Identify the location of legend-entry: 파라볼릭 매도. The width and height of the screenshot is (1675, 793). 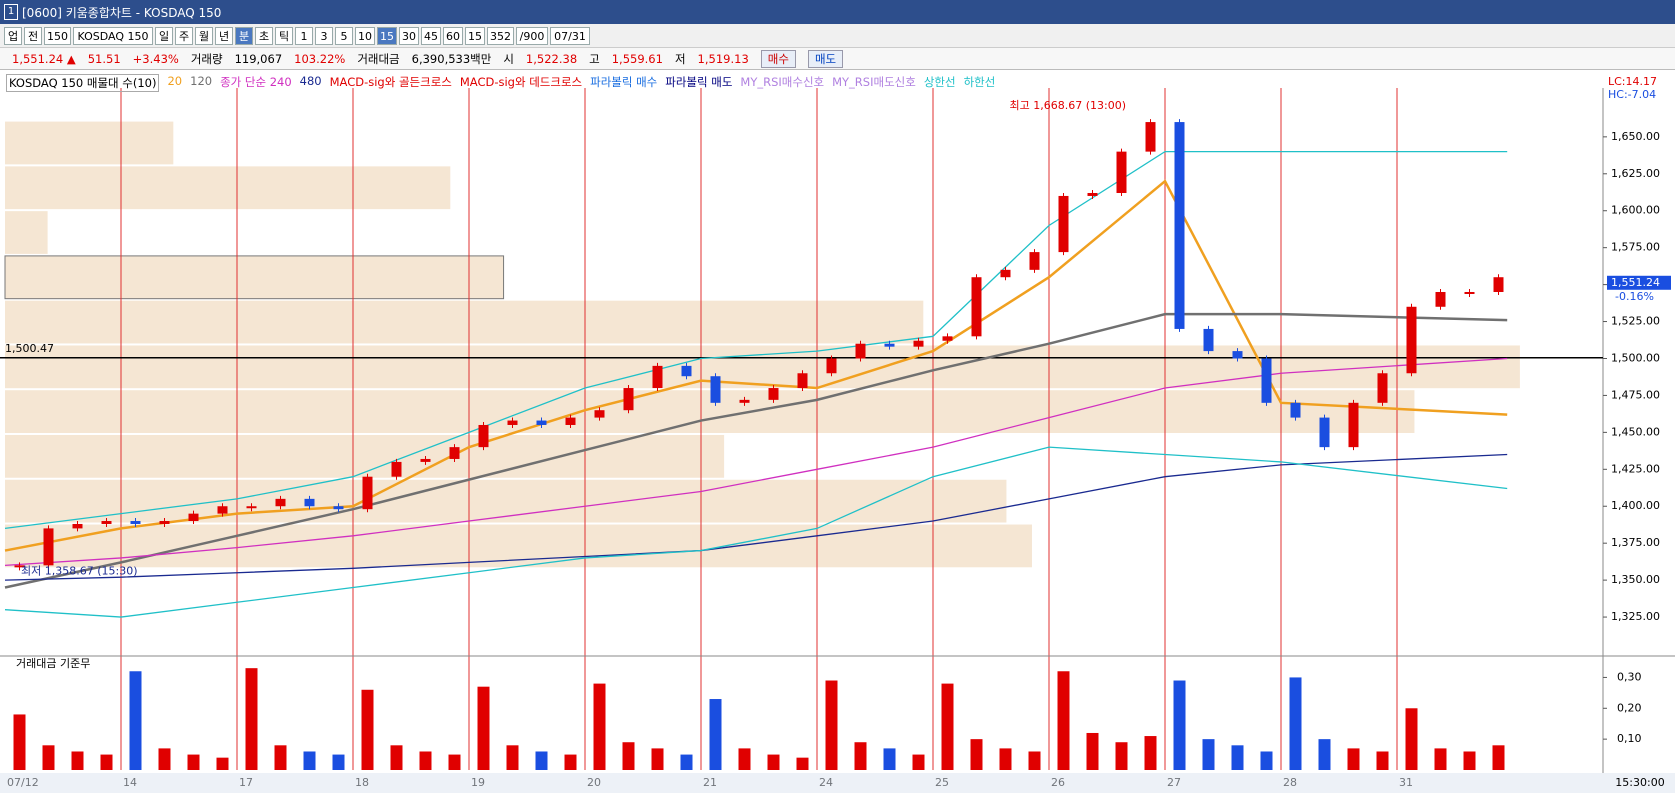
(699, 82).